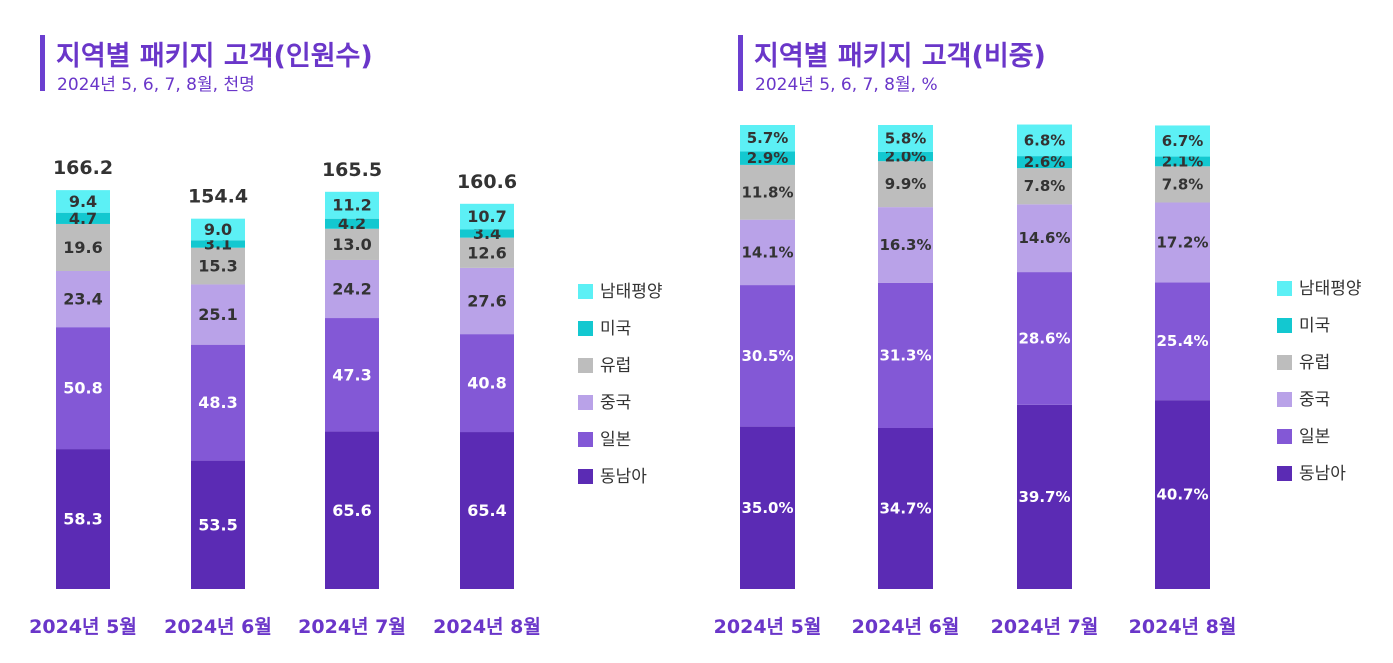  I want to click on right-title-accent, so click(740, 63).